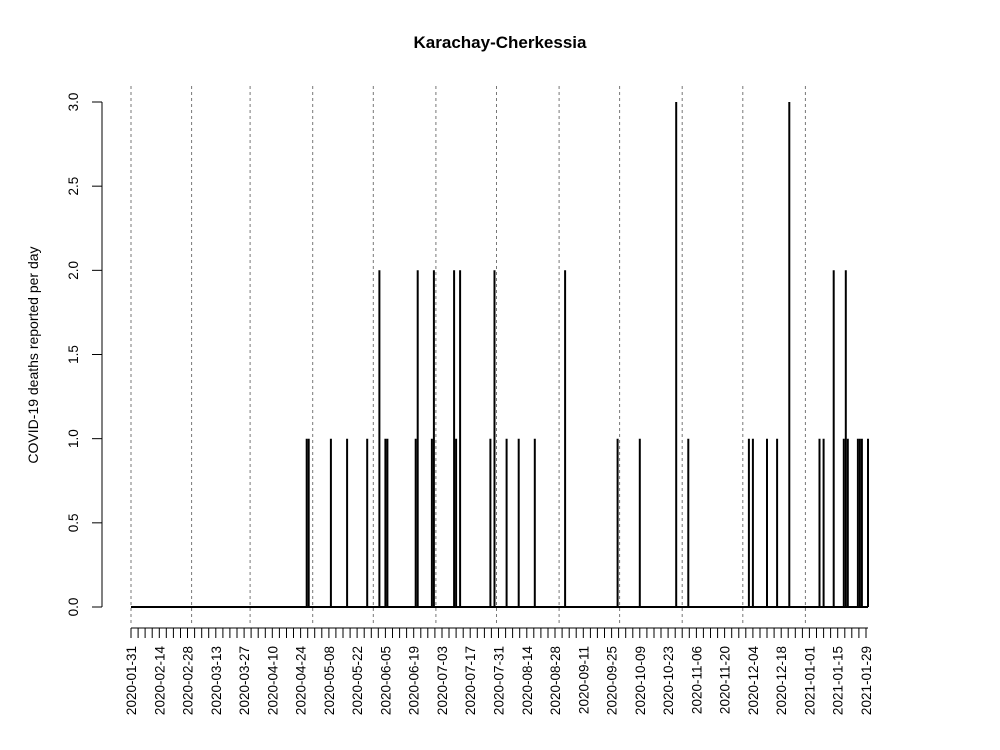 The image size is (1000, 750). What do you see at coordinates (612, 680) in the screenshot?
I see `x-tick-label: 2020-09-25` at bounding box center [612, 680].